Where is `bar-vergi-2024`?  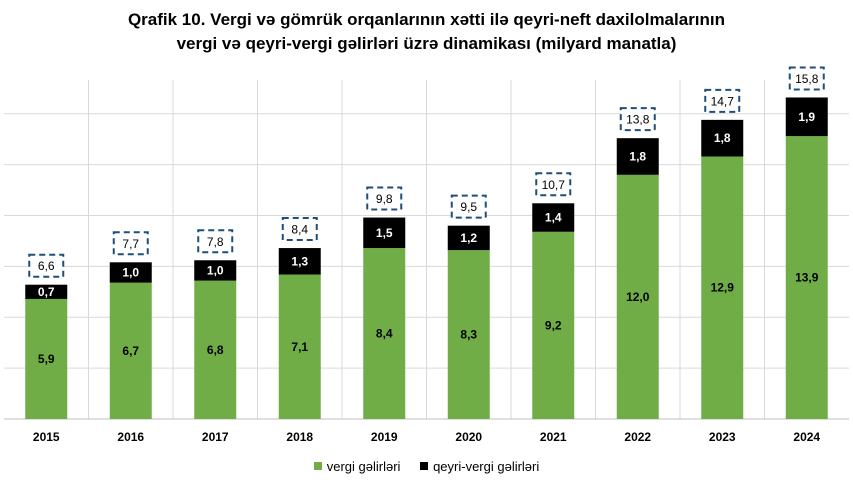 bar-vergi-2024 is located at coordinates (806, 277).